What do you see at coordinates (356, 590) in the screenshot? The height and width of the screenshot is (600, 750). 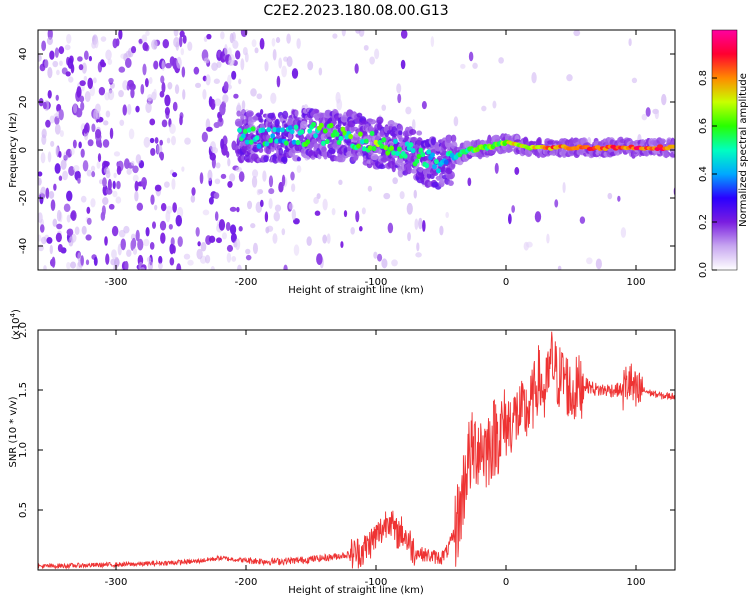 I see `snr-x-label: Height of straight line (km)` at bounding box center [356, 590].